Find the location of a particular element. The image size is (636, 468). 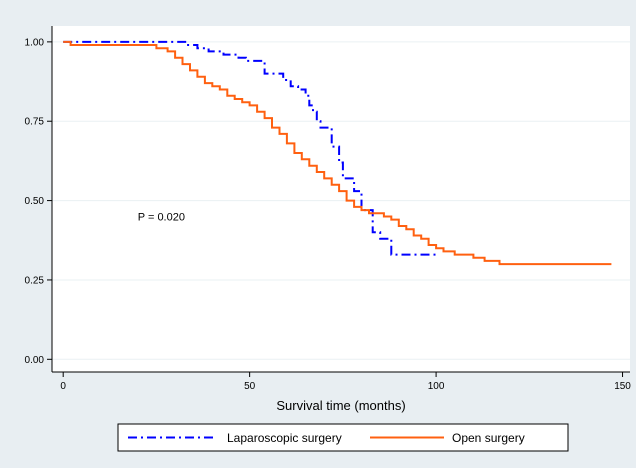

x-tick-label: 0 is located at coordinates (63, 386).